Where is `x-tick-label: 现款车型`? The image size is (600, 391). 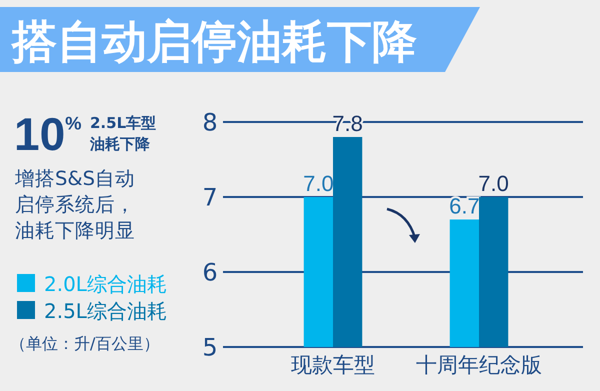 x-tick-label: 现款车型 is located at coordinates (333, 365).